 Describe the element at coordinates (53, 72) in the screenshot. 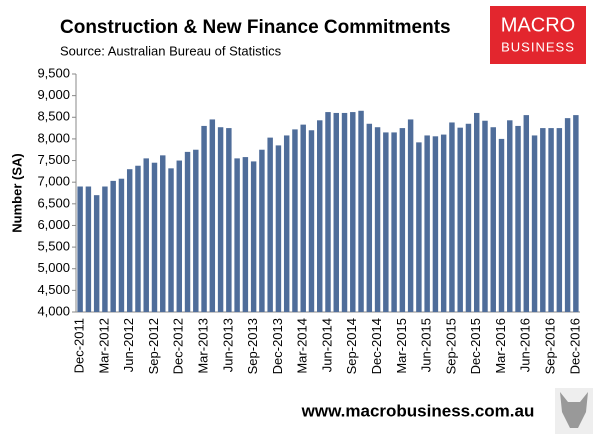

I see `y-tick-label: 9,500` at that location.